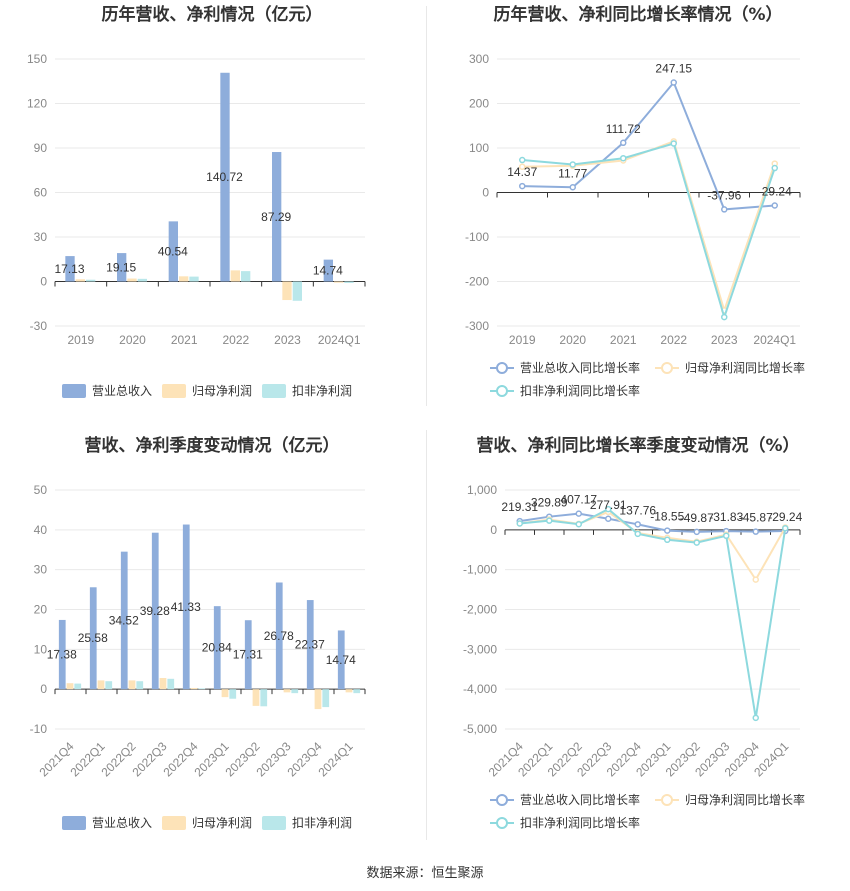  I want to click on annual-bar-bar-net-profit, so click(80, 280).